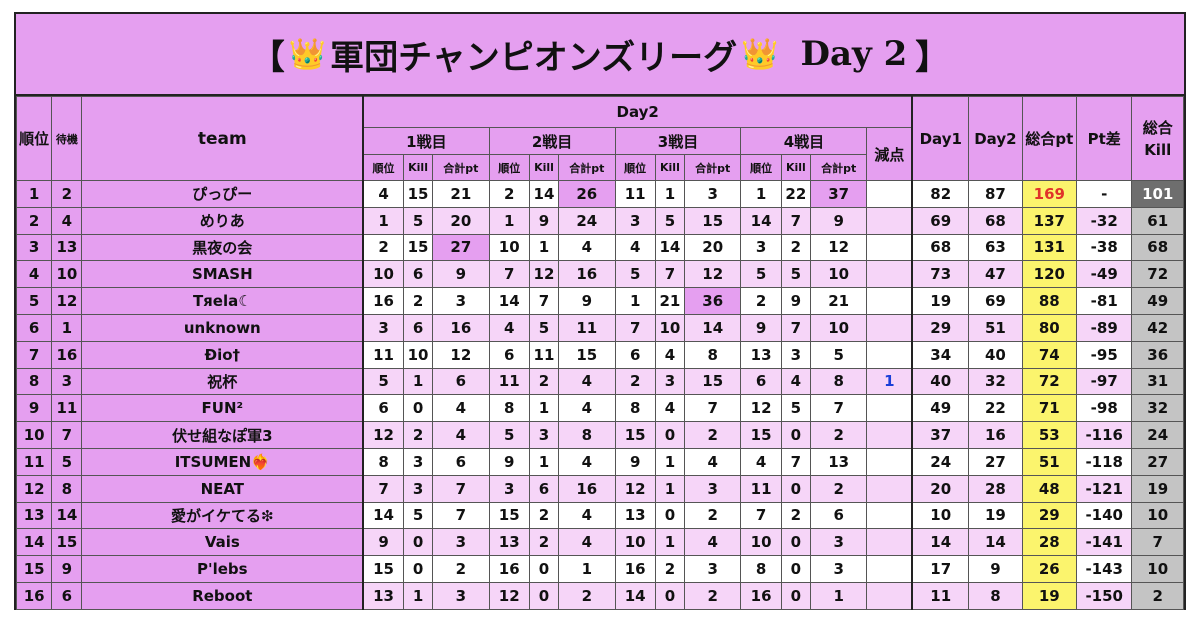  I want to click on match-2-kill-cell: 0, so click(544, 595).